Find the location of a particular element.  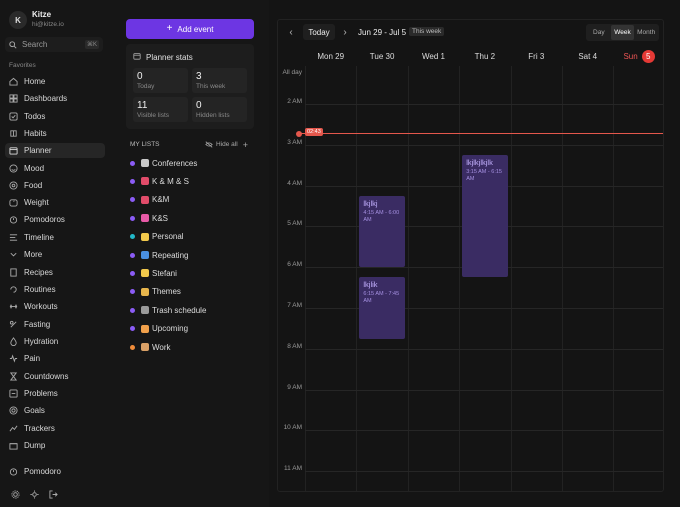

account-switcher: K Kitze hi@kitze.io is located at coordinates (36, 20).